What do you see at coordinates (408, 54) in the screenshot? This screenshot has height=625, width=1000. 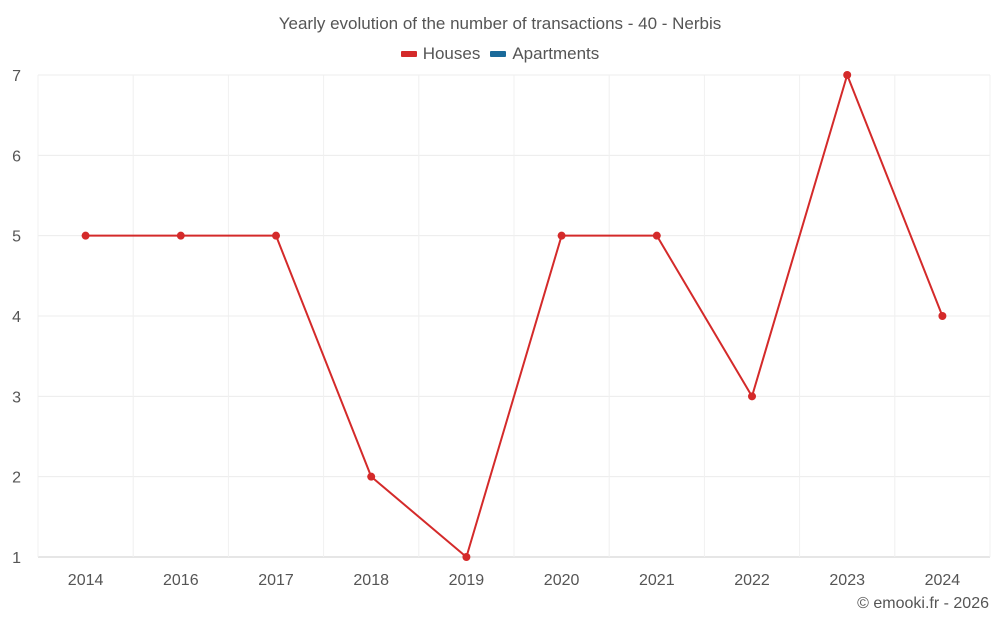 I see `houses-swatch-icon` at bounding box center [408, 54].